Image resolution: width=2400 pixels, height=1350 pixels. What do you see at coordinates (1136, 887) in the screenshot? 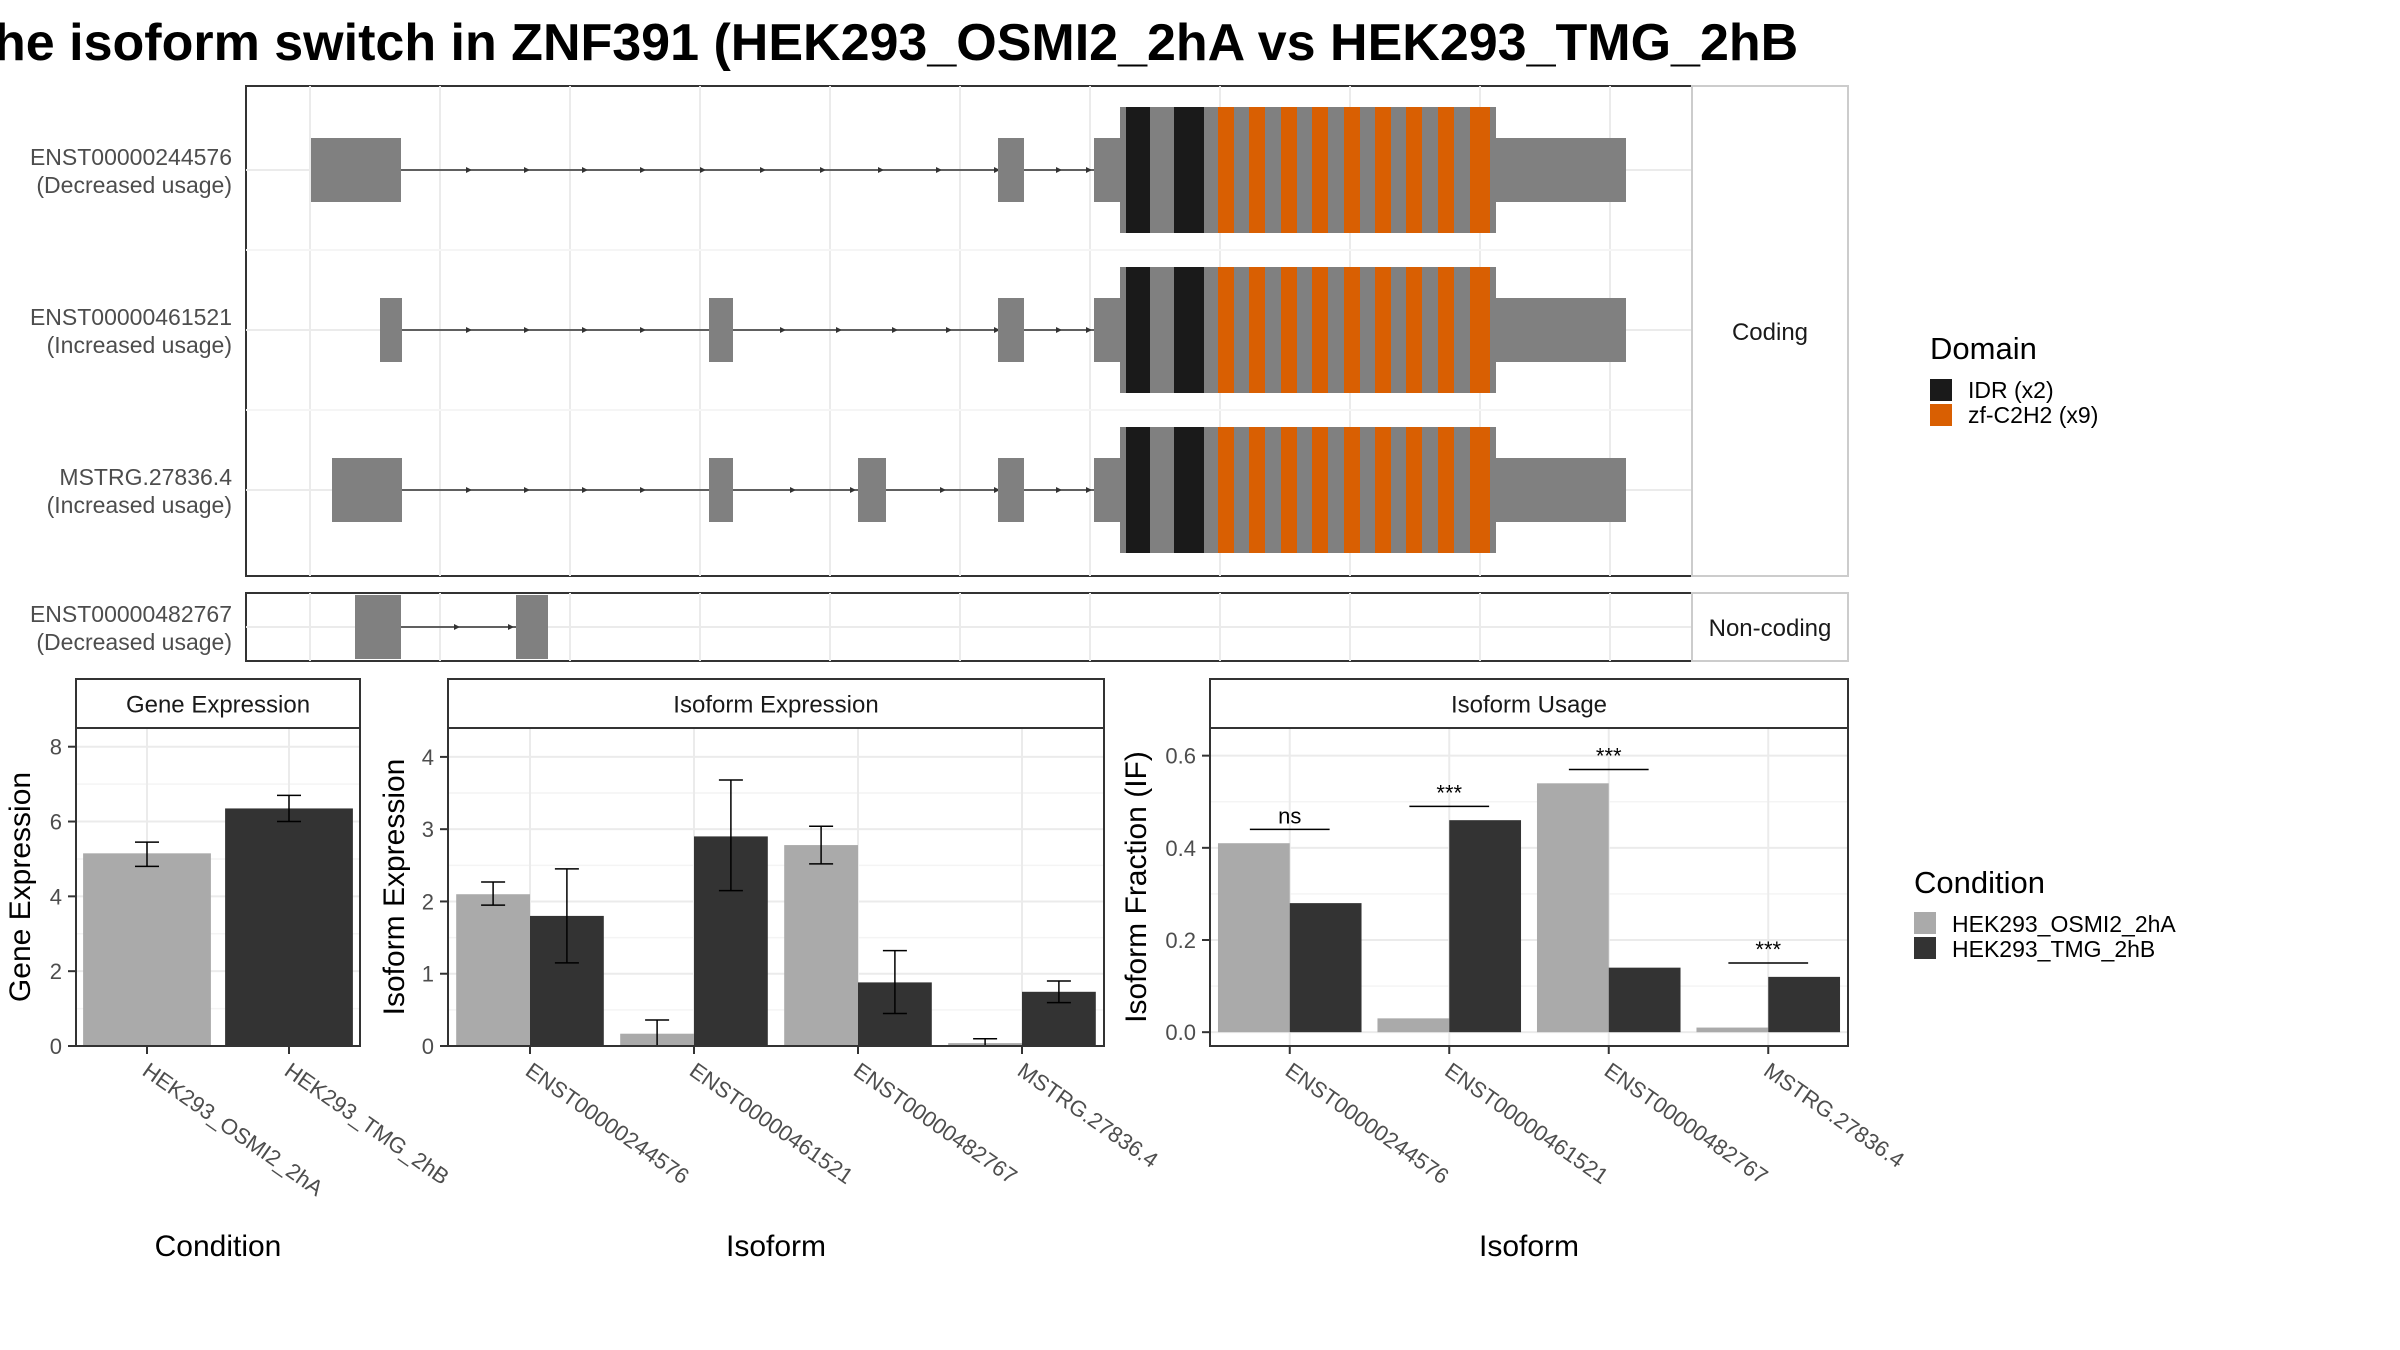
I see `y-axis-title: Isoform Fraction (IF)` at bounding box center [1136, 887].